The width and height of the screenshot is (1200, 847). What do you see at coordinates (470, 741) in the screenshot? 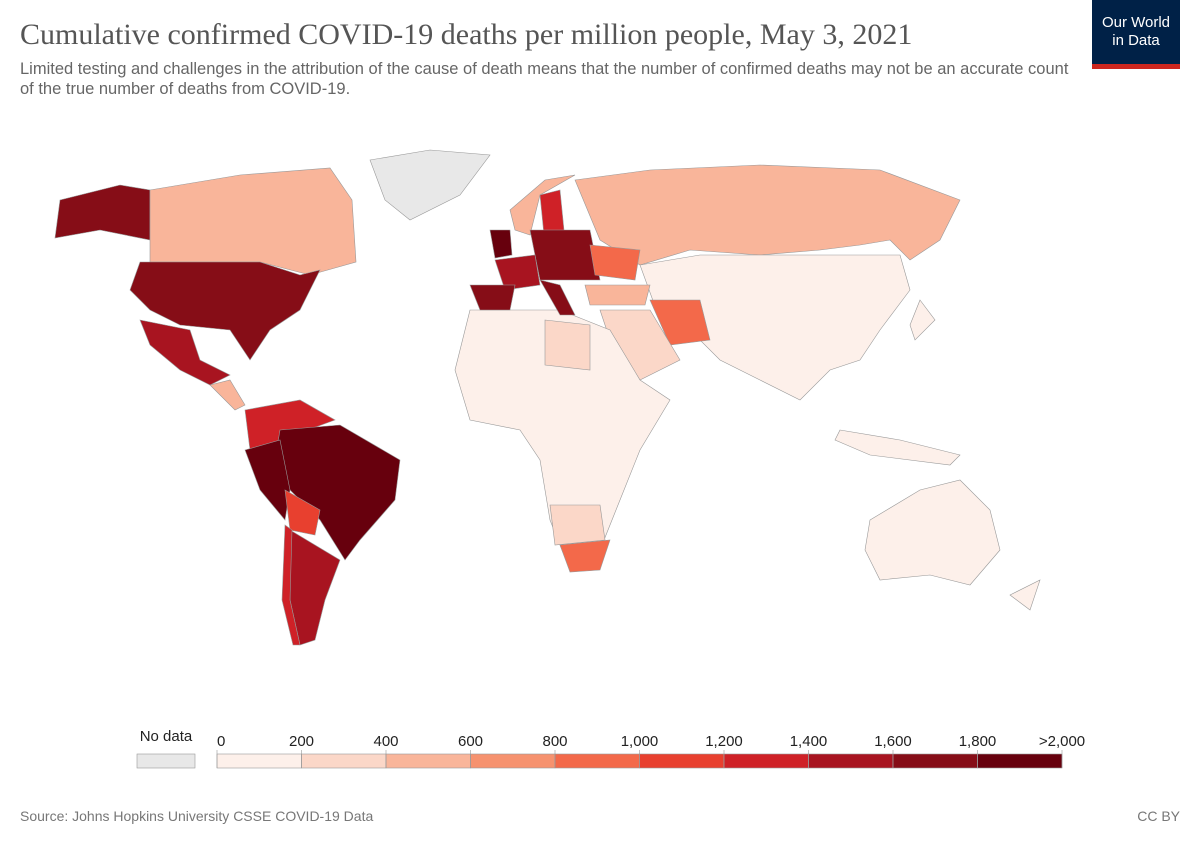
I see `legend-tick-label: 600` at bounding box center [470, 741].